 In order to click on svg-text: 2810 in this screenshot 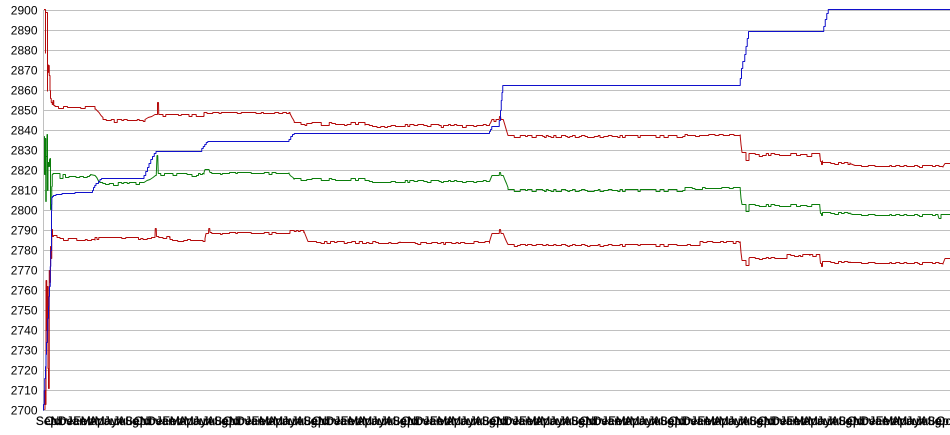, I will do `click(24, 191)`.